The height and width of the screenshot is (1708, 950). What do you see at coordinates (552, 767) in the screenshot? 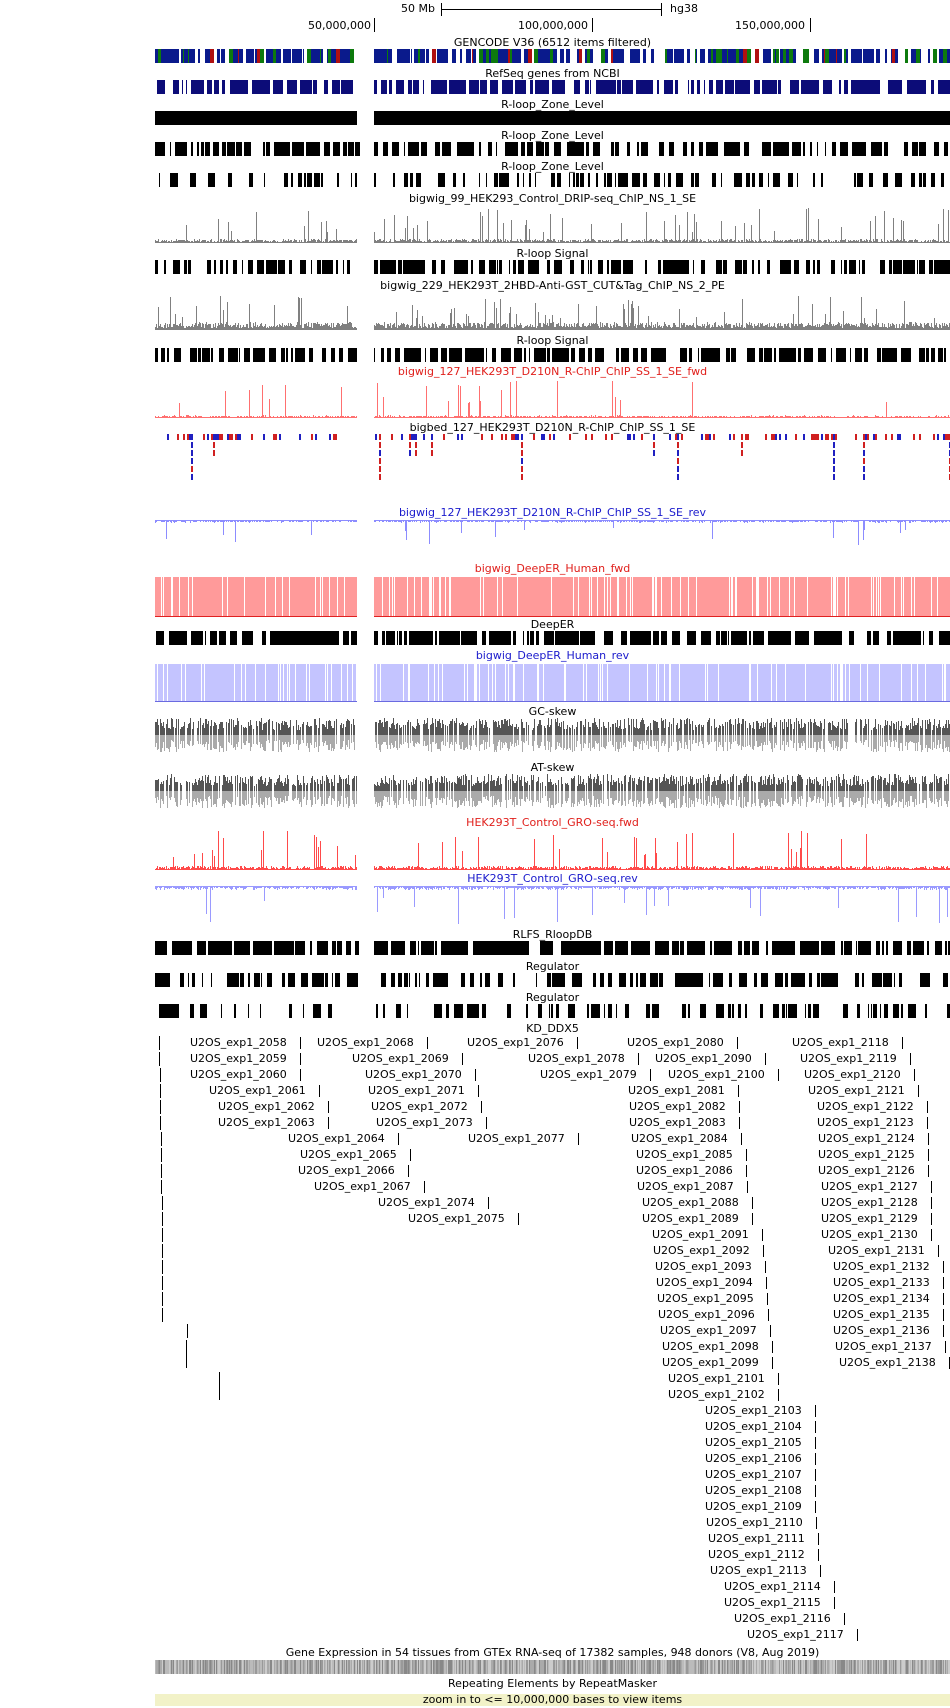
I see `track-title-at-skew: AT-skew` at bounding box center [552, 767].